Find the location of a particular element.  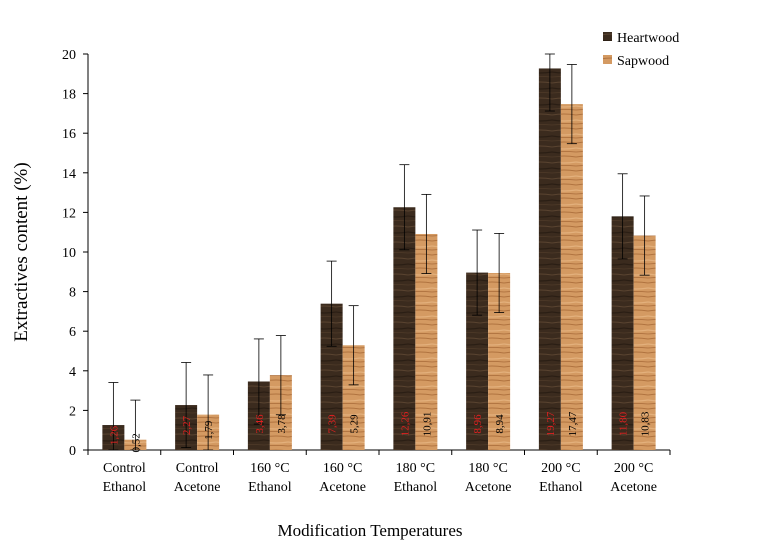

data-label-sapwood: 10,83 is located at coordinates (646, 423).